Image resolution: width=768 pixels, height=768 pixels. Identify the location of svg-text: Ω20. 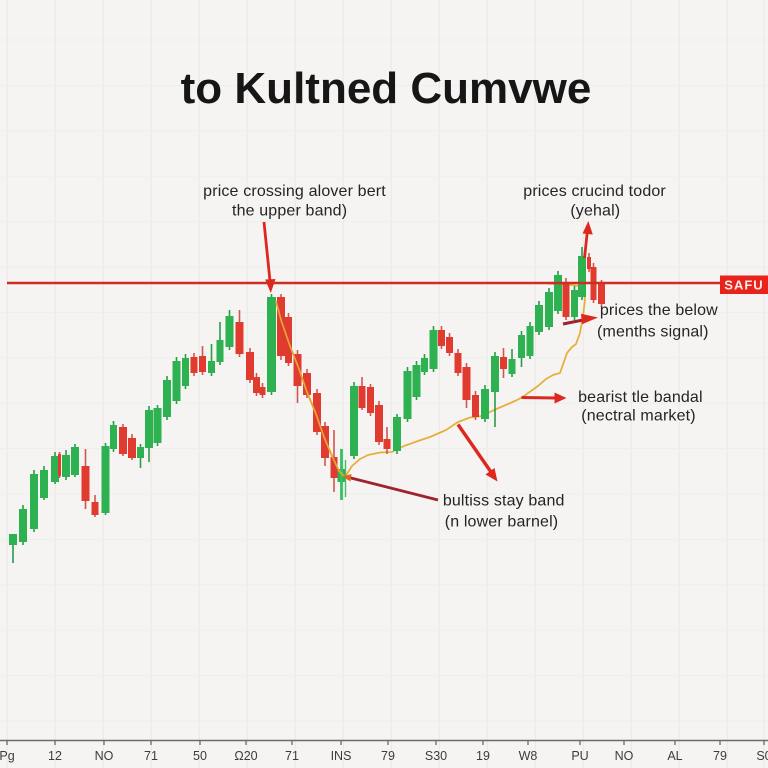
(245, 756).